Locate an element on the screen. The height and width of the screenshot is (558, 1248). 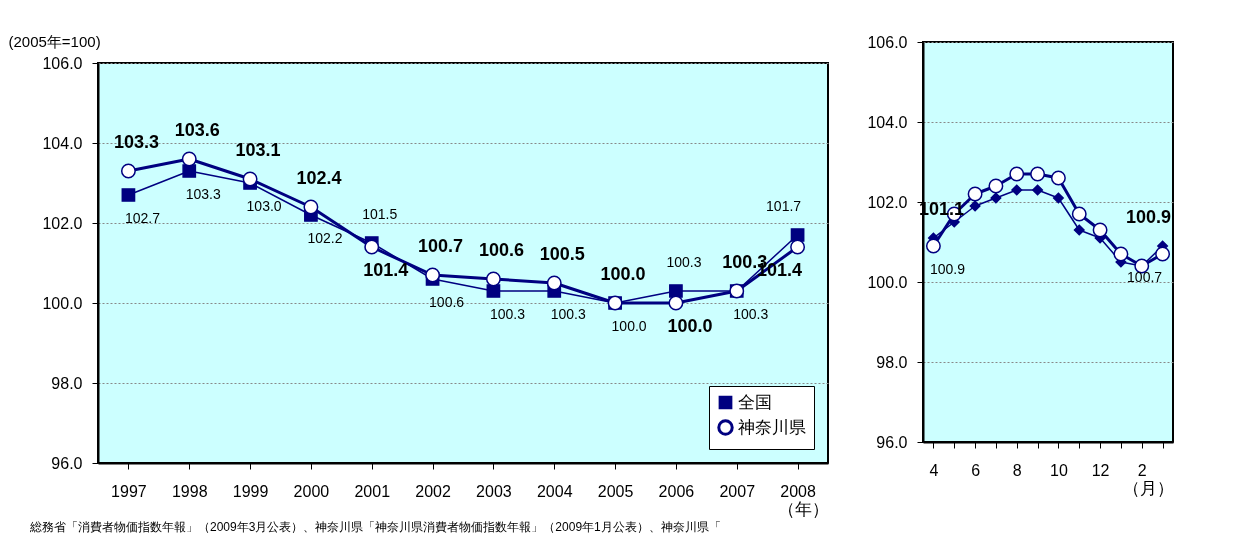
x-tick-label: 2003 is located at coordinates (494, 491).